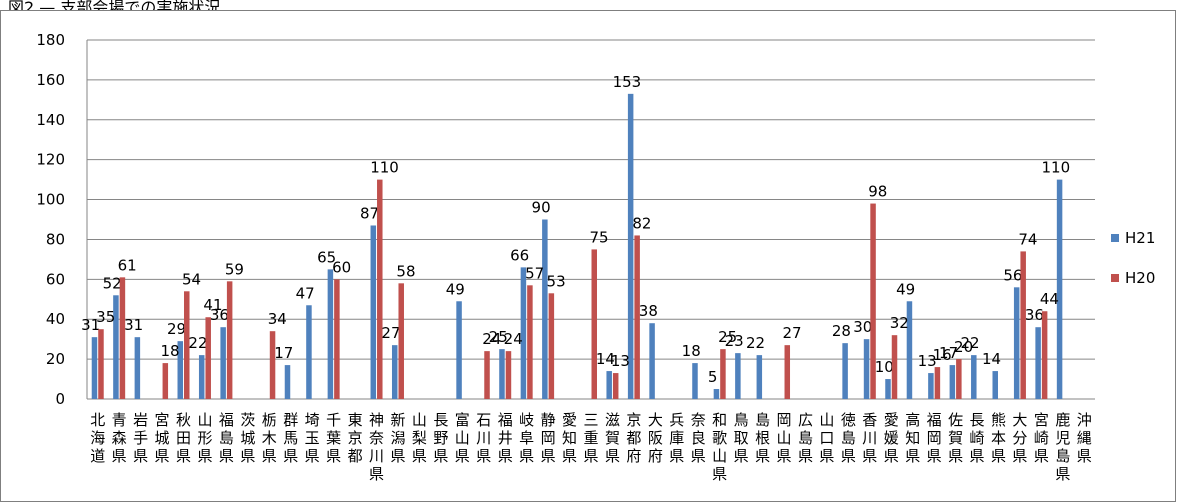  What do you see at coordinates (955, 438) in the screenshot?
I see `x-category-label: 佐賀県` at bounding box center [955, 438].